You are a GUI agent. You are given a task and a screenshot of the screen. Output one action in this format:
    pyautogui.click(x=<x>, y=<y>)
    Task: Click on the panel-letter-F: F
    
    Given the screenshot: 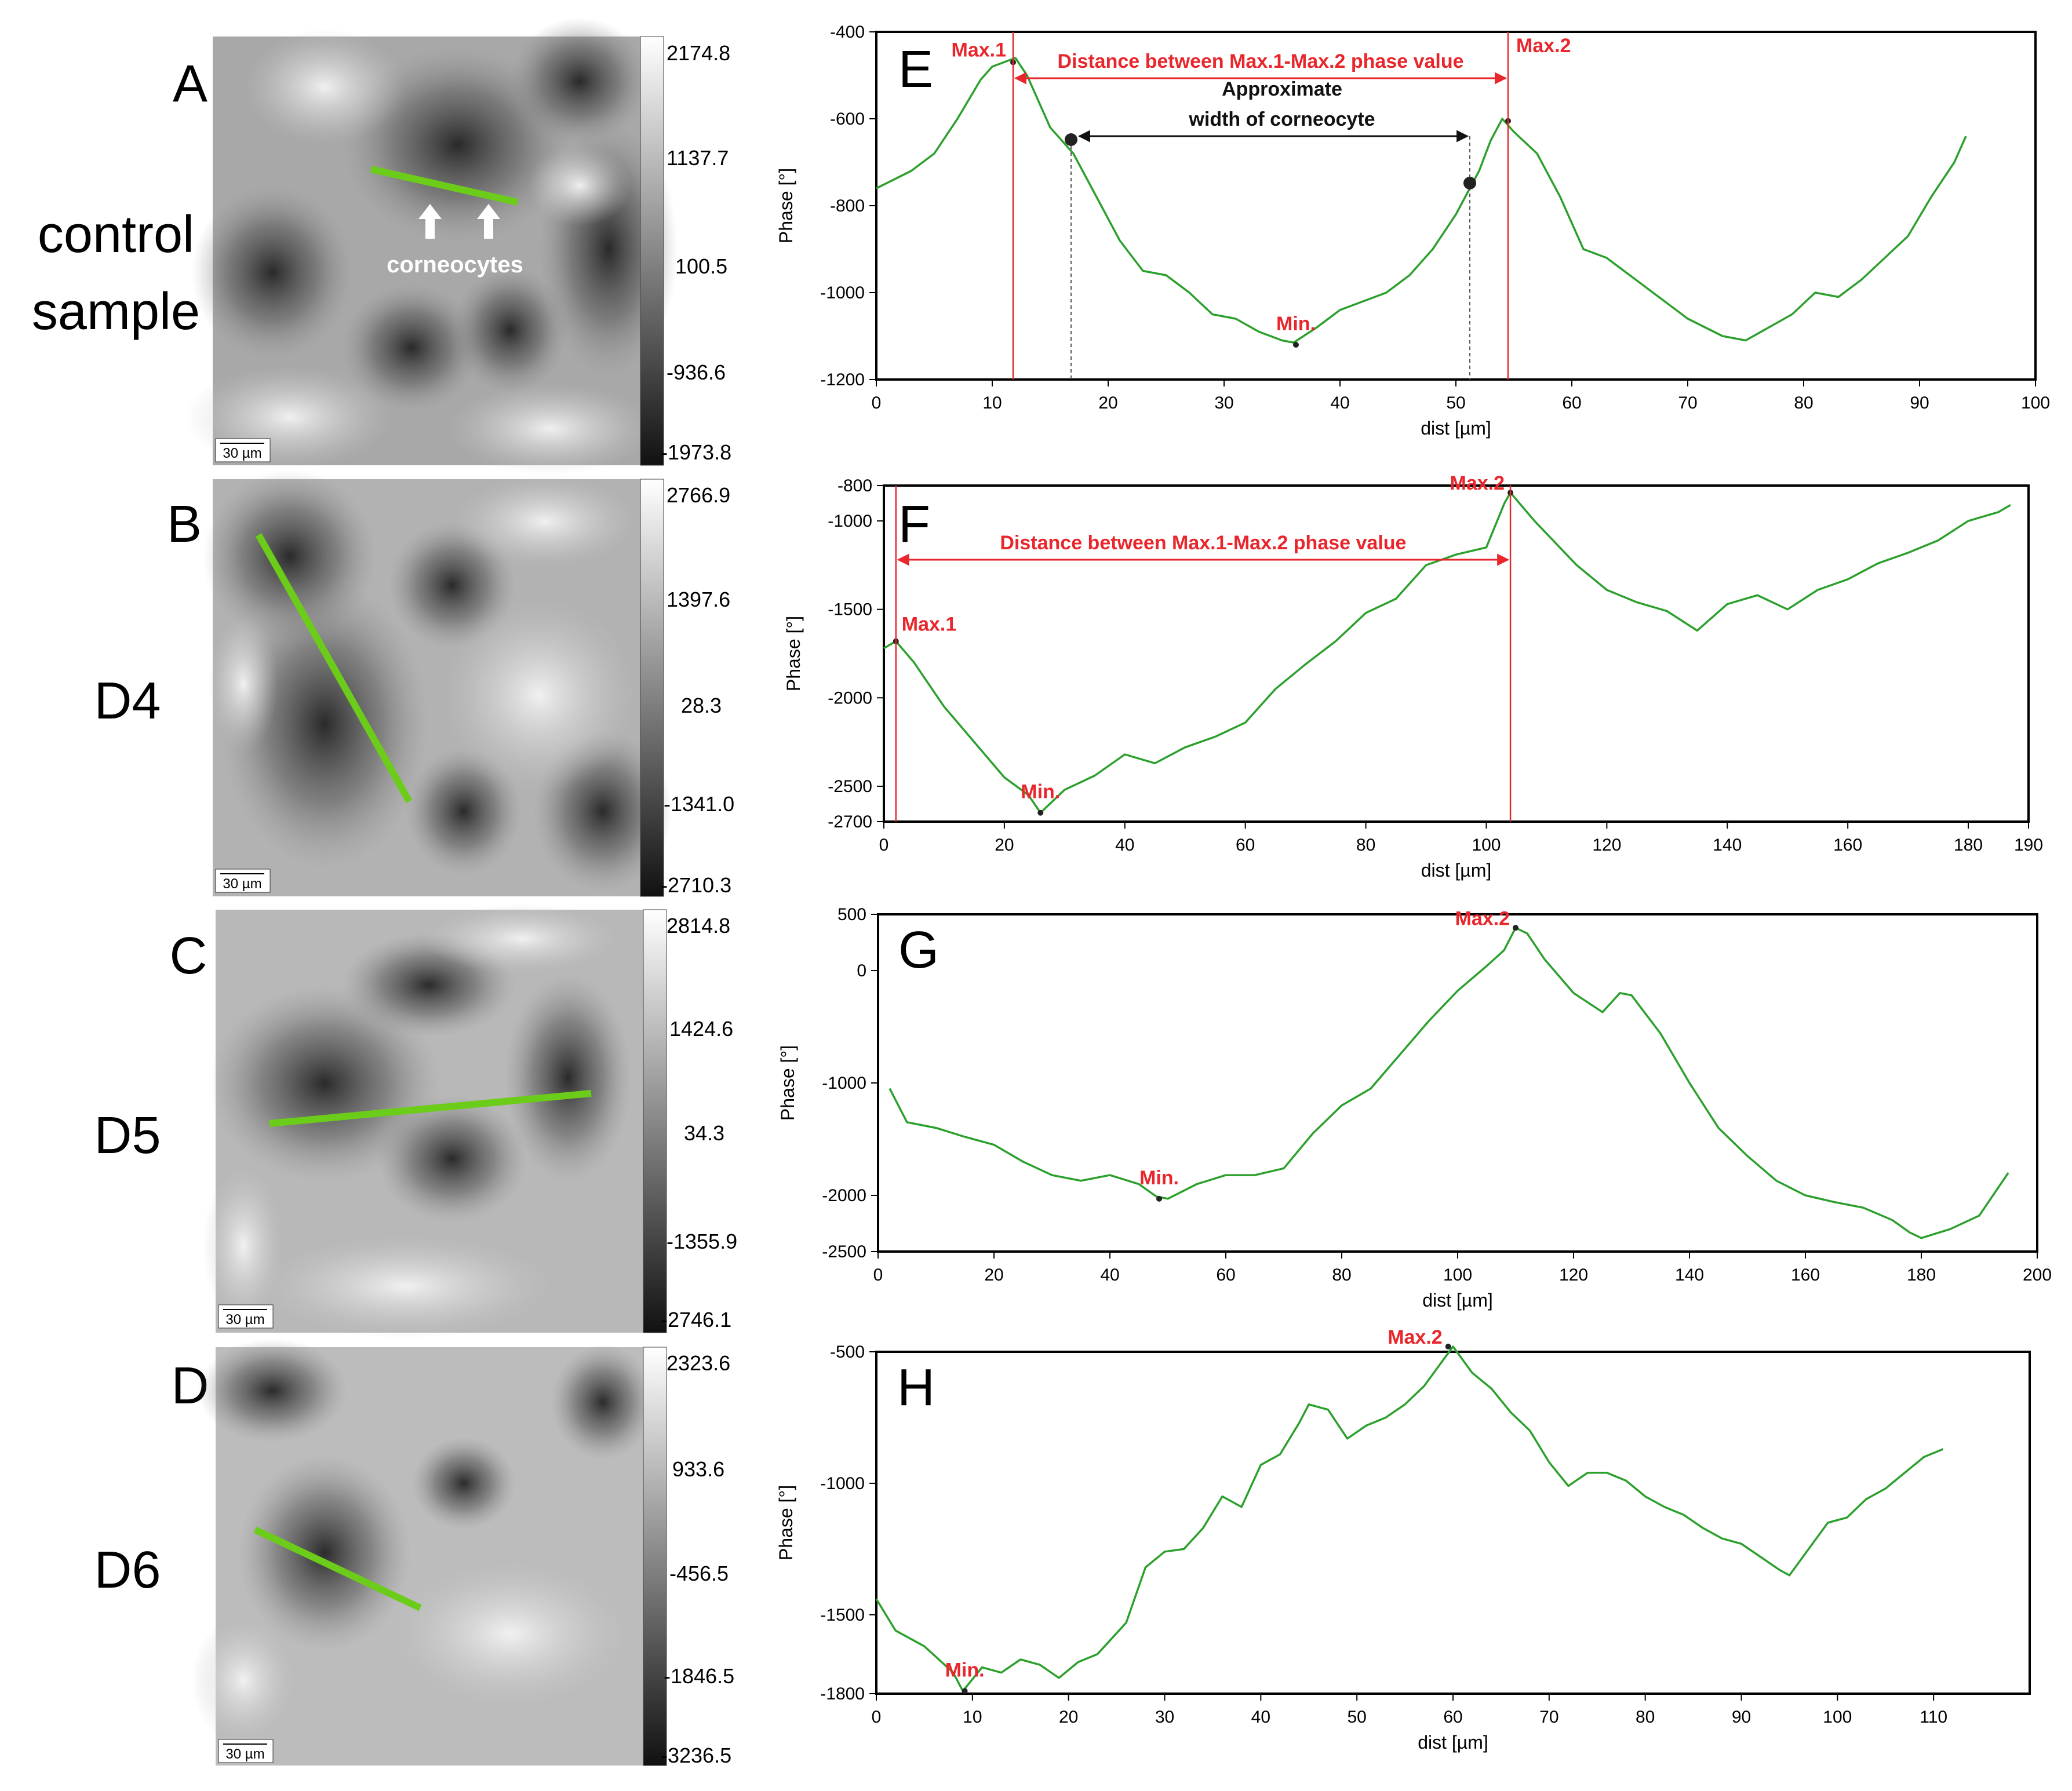 What is the action you would take?
    pyautogui.click(x=914, y=524)
    